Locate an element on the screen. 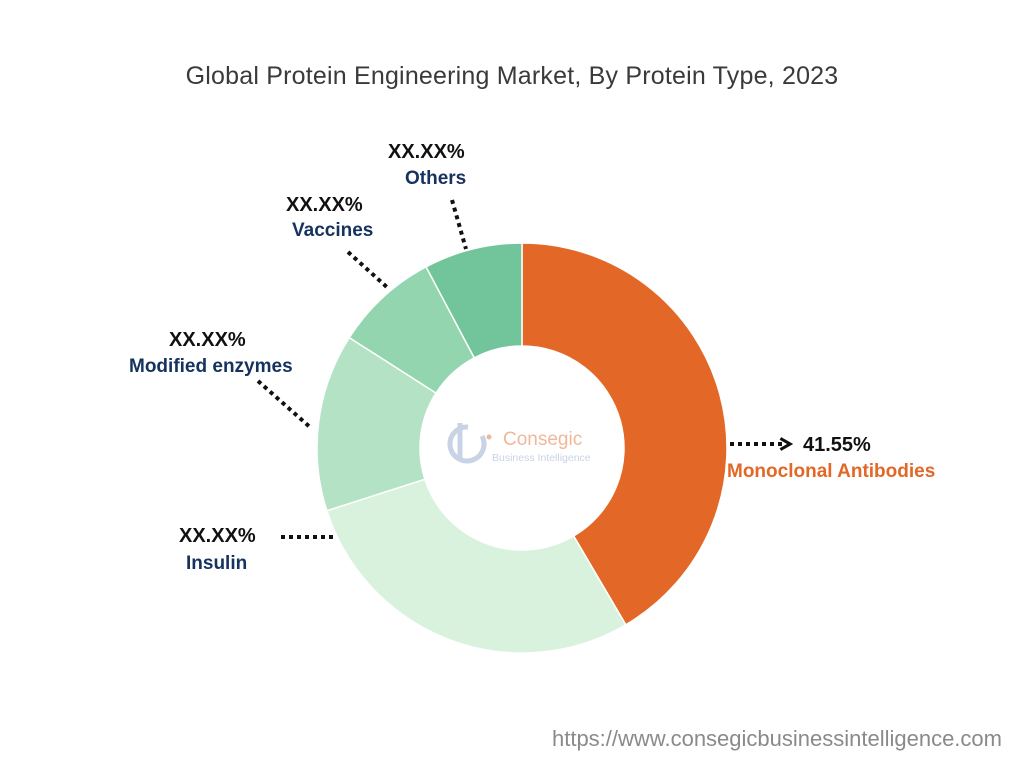 The width and height of the screenshot is (1024, 768). center-logo: Consegic Business Intelligence is located at coordinates (519, 443).